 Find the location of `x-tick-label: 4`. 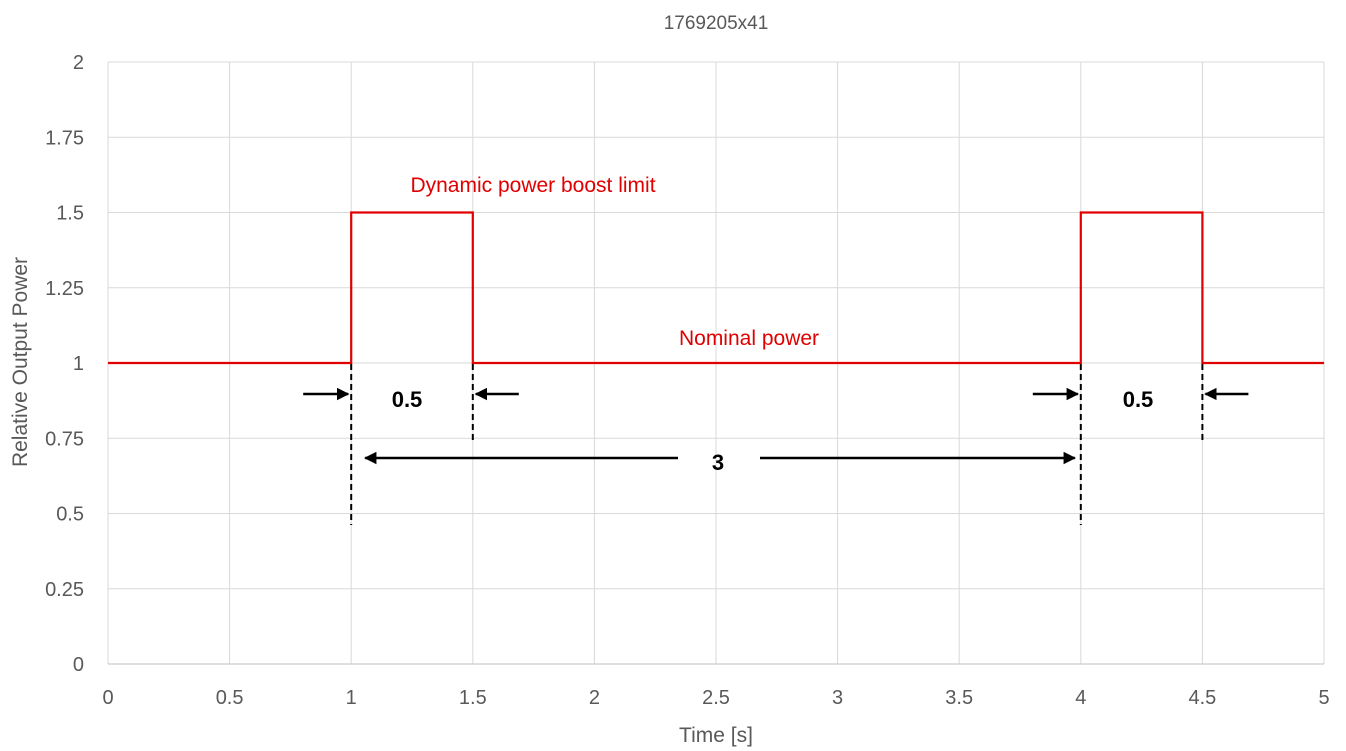

x-tick-label: 4 is located at coordinates (1080, 698).